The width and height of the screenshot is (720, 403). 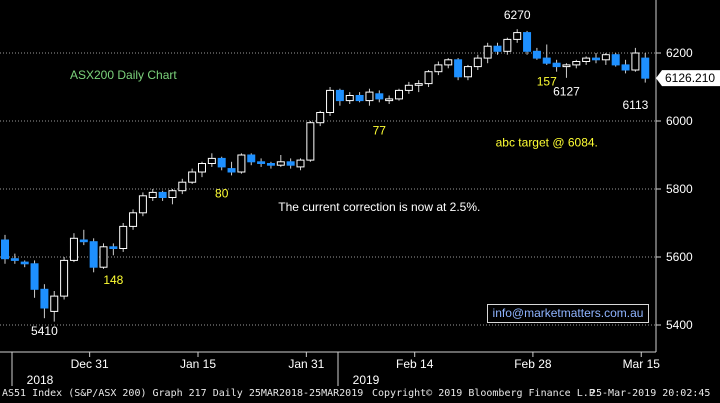 What do you see at coordinates (198, 364) in the screenshot?
I see `x-tick-label-1: Jan 15` at bounding box center [198, 364].